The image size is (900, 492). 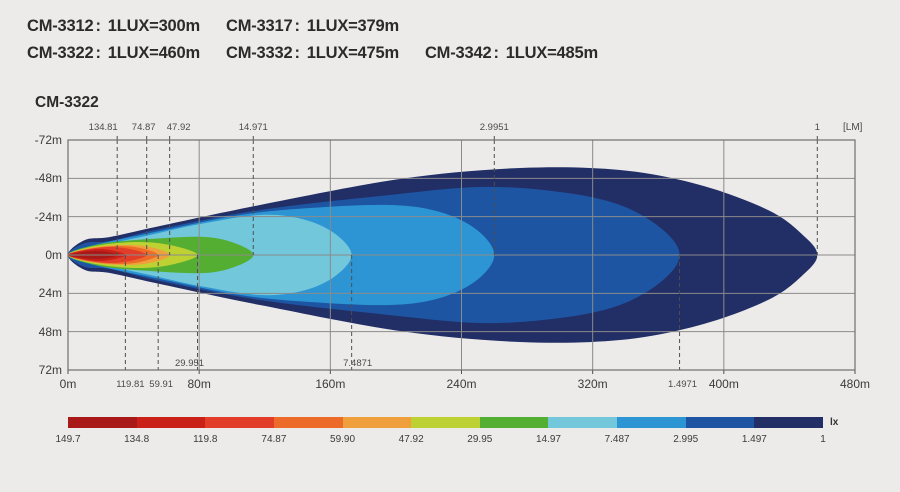 I want to click on legend-value-label: 14.97, so click(x=548, y=439).